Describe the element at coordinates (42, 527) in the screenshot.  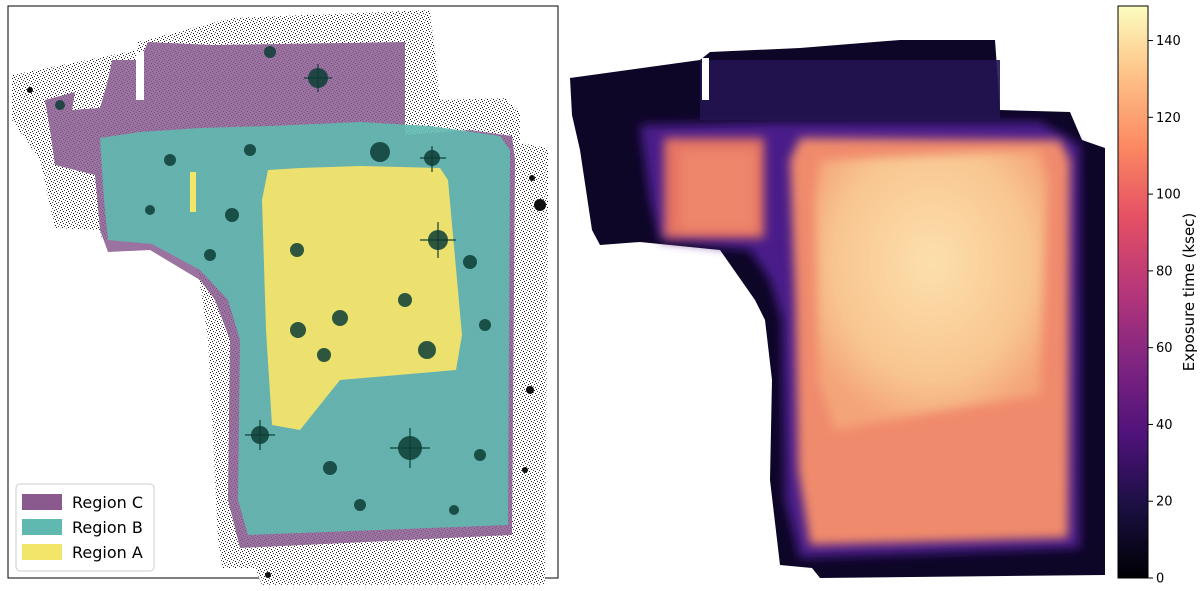
I see `legend-swatch-region-b` at that location.